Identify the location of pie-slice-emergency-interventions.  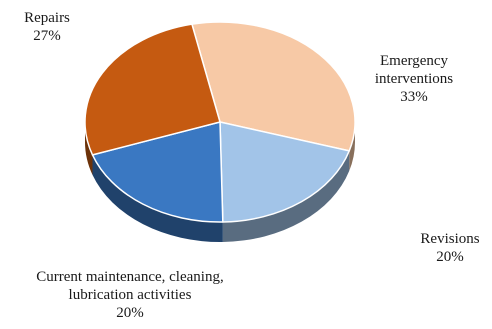
(273, 86).